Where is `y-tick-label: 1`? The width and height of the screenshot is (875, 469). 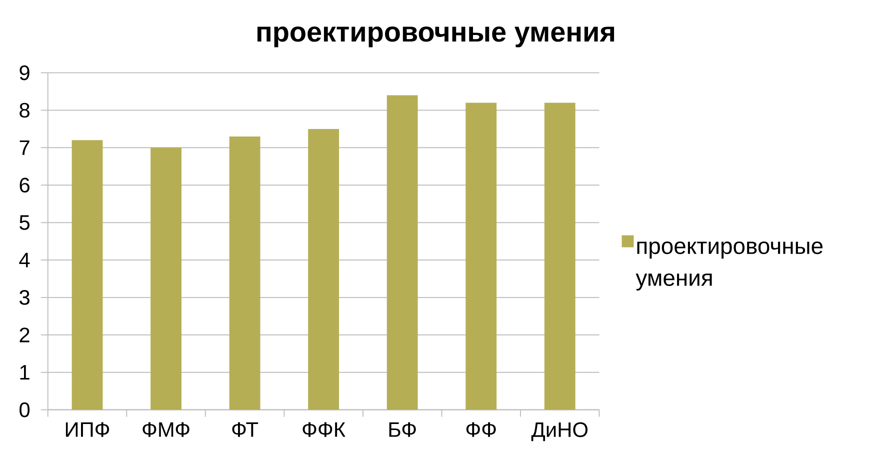
y-tick-label: 1 is located at coordinates (25, 372).